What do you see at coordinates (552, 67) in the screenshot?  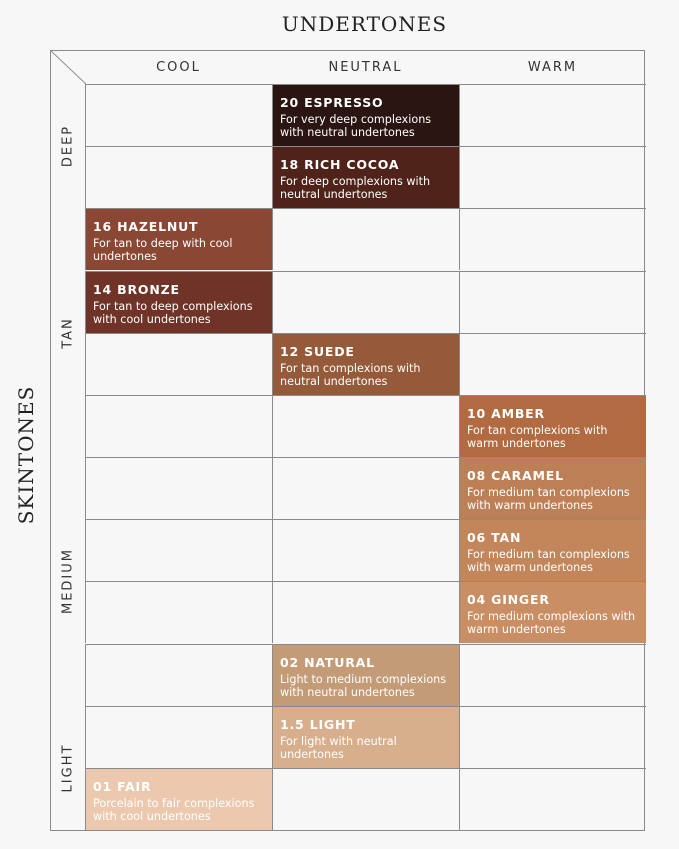 I see `column-header-warm: WARM` at bounding box center [552, 67].